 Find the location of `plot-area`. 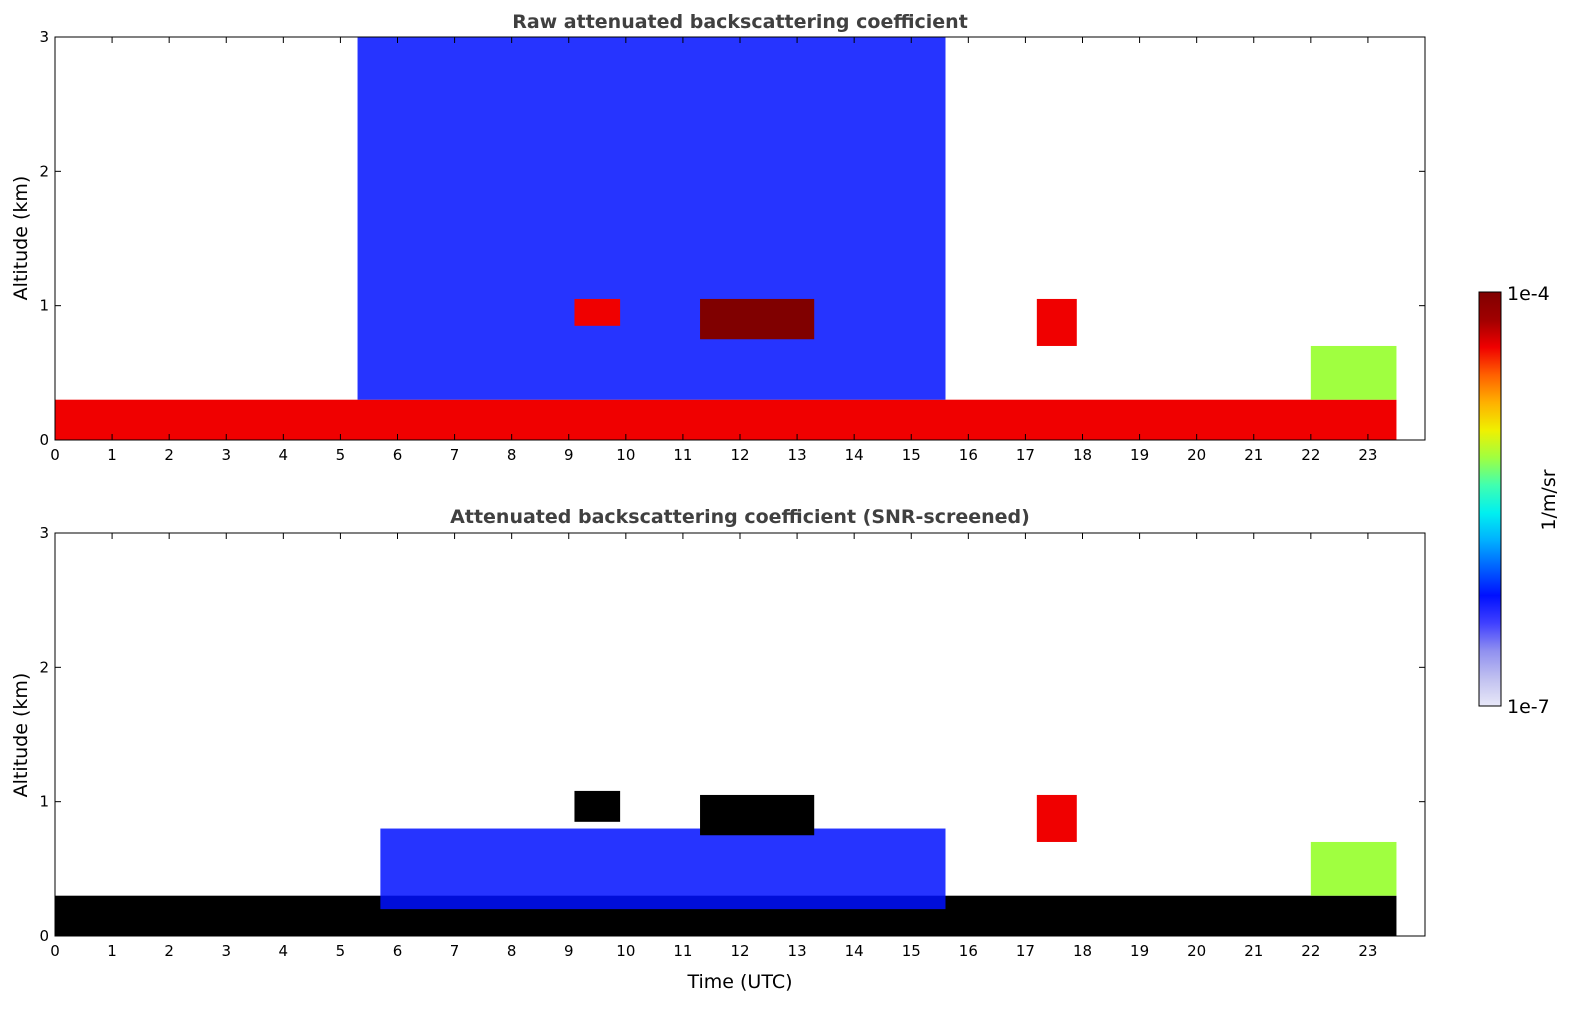

plot-area is located at coordinates (726, 863).